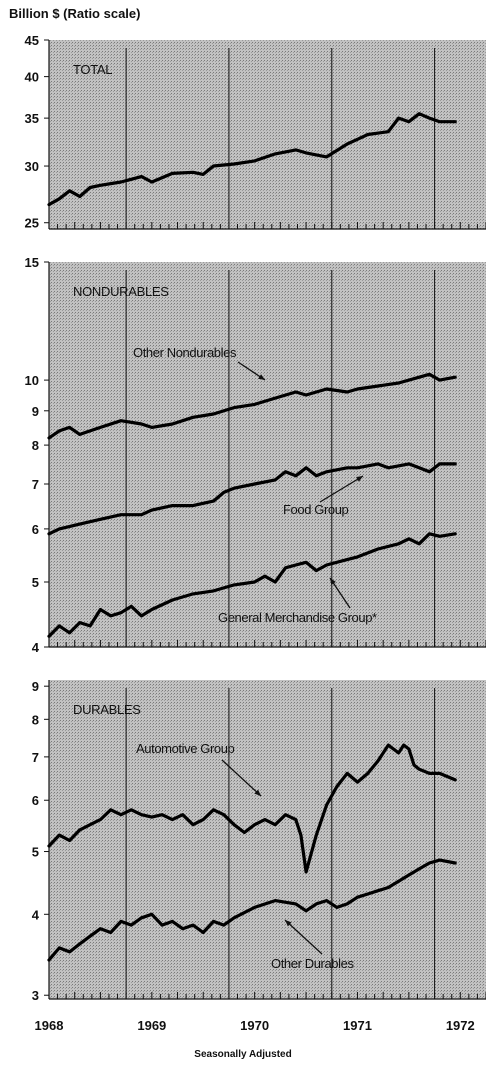  Describe the element at coordinates (32, 166) in the screenshot. I see `y-tick-label: 30` at that location.